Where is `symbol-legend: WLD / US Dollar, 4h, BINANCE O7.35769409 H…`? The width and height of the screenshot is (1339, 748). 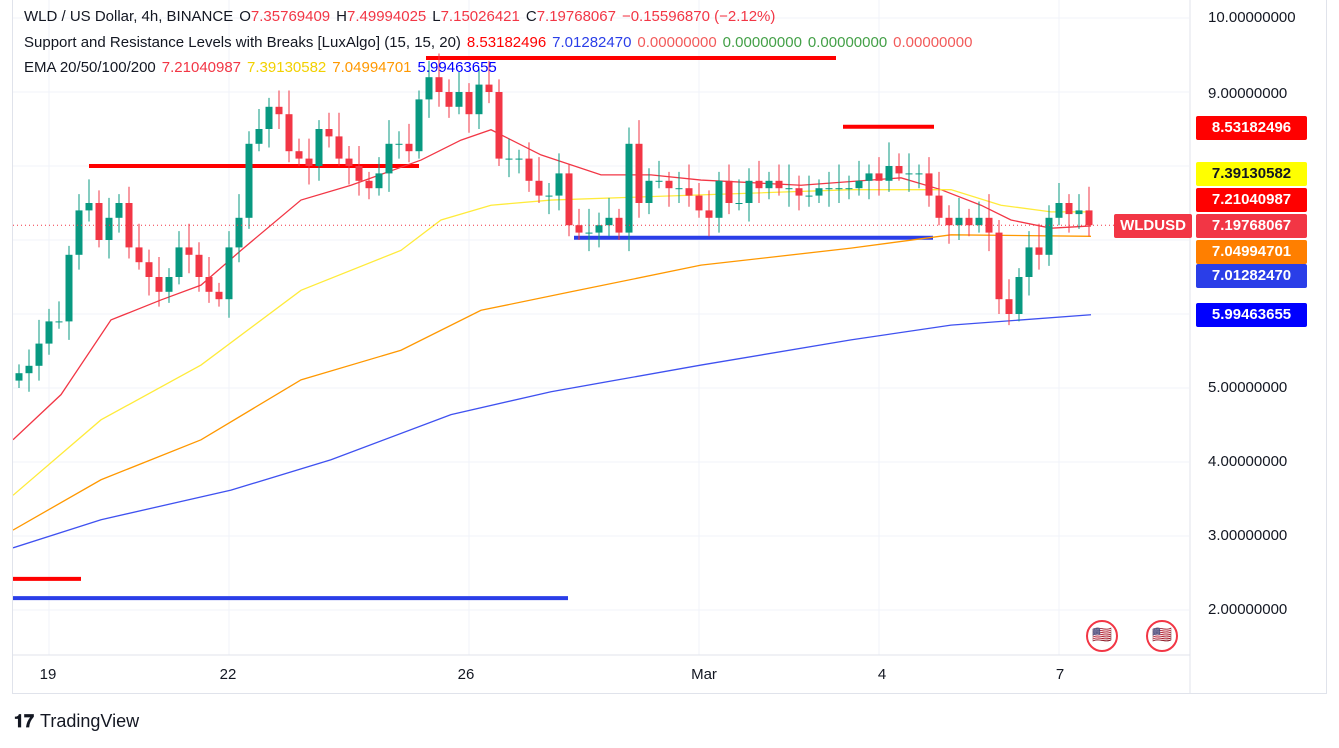 symbol-legend: WLD / US Dollar, 4h, BINANCE O7.35769409 H… is located at coordinates (400, 16).